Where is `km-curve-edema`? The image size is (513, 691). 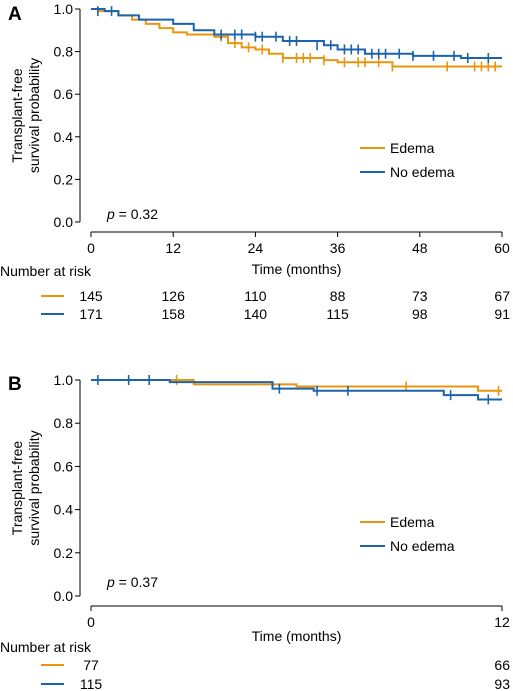
km-curve-edema is located at coordinates (296, 385).